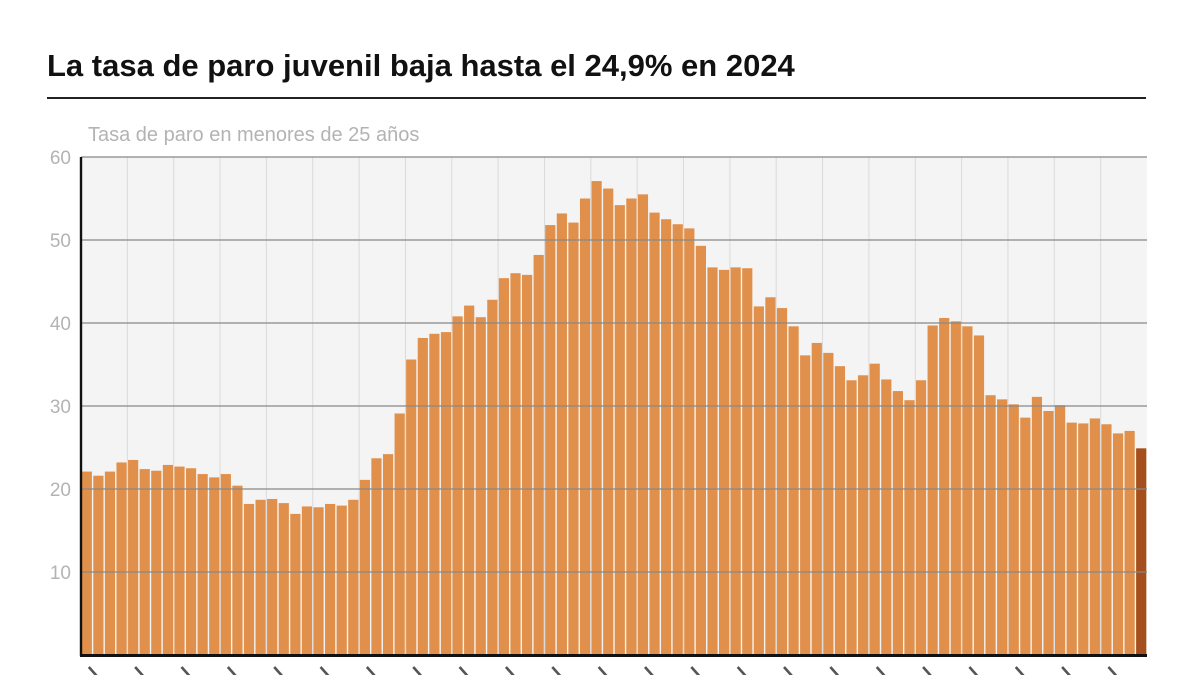 The image size is (1200, 675). I want to click on y-tick-label: 10, so click(60, 573).